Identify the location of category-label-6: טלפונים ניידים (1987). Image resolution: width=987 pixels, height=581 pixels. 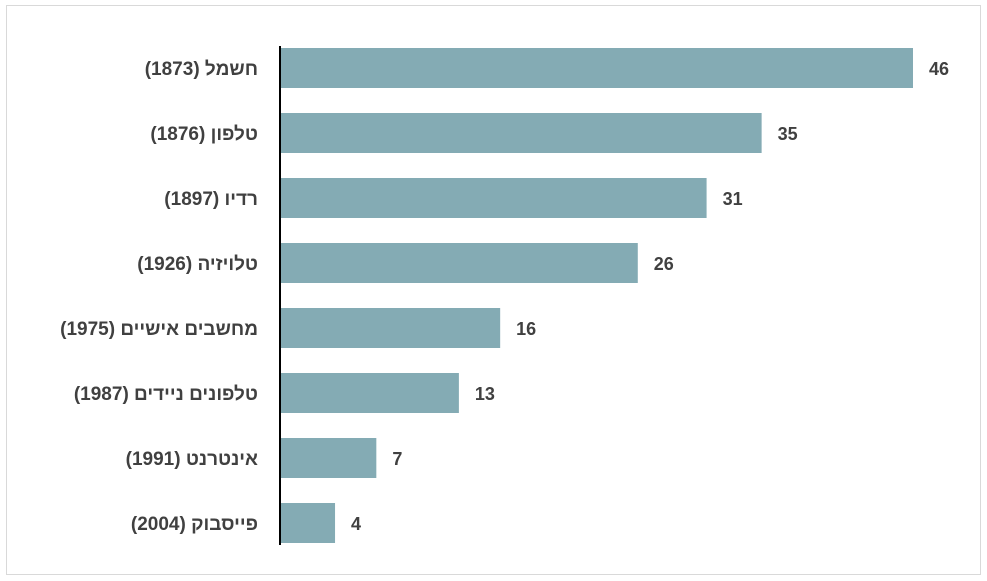
(166, 394).